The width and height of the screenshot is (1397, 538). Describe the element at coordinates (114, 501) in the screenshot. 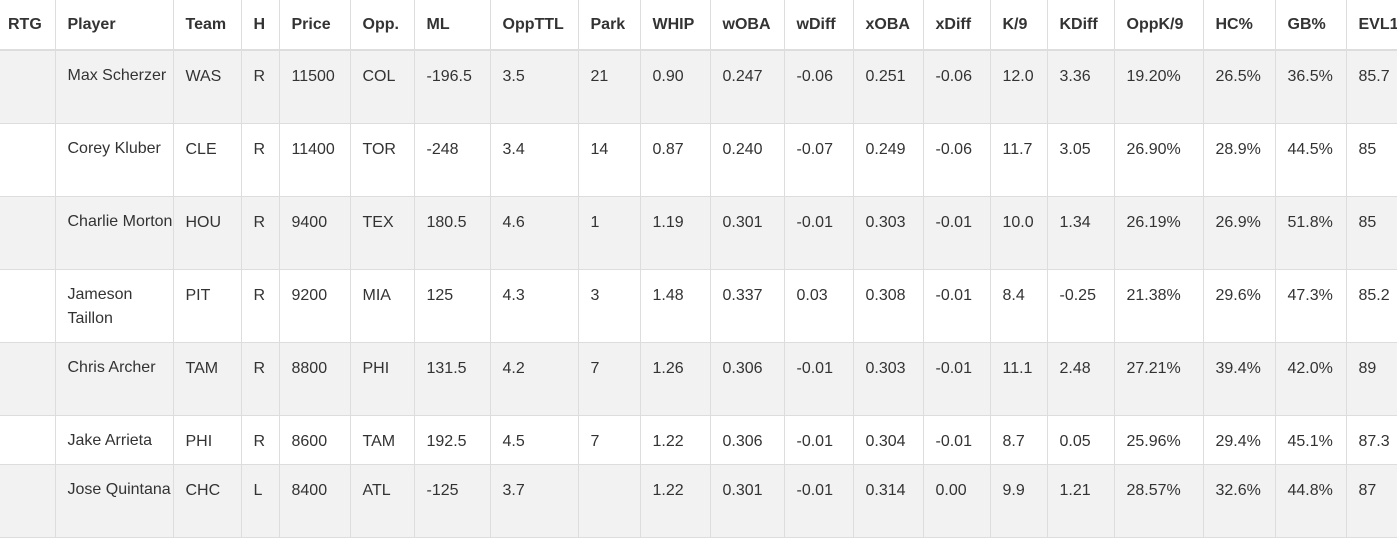

I see `cell-player: Jose Quintana` at that location.